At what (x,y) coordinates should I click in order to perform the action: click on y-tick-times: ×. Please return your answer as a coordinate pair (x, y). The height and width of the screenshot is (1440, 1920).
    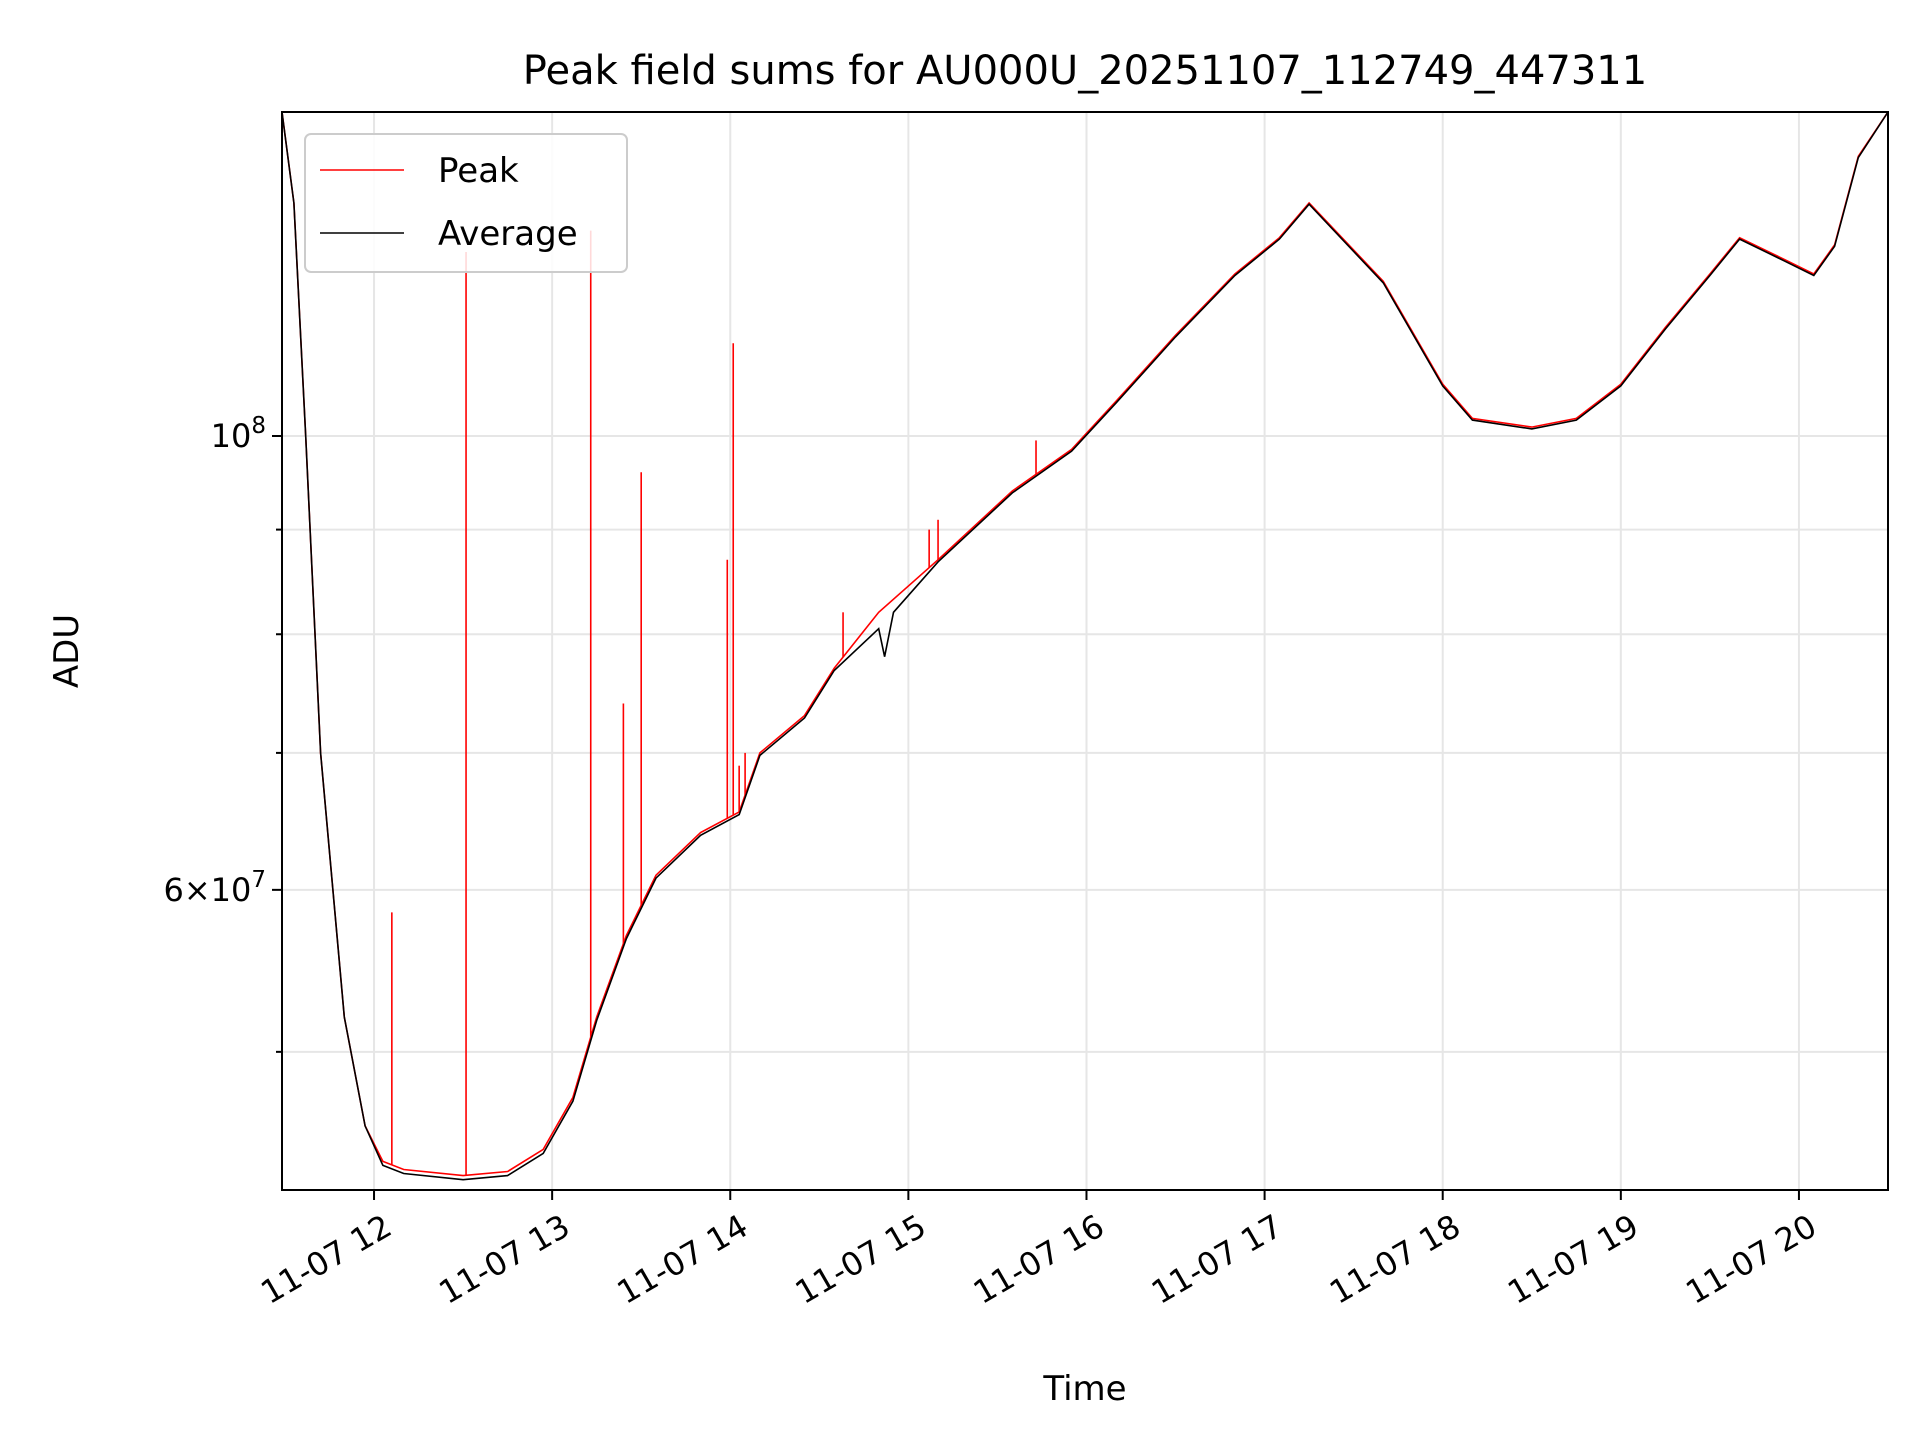
    Looking at the image, I should click on (197, 890).